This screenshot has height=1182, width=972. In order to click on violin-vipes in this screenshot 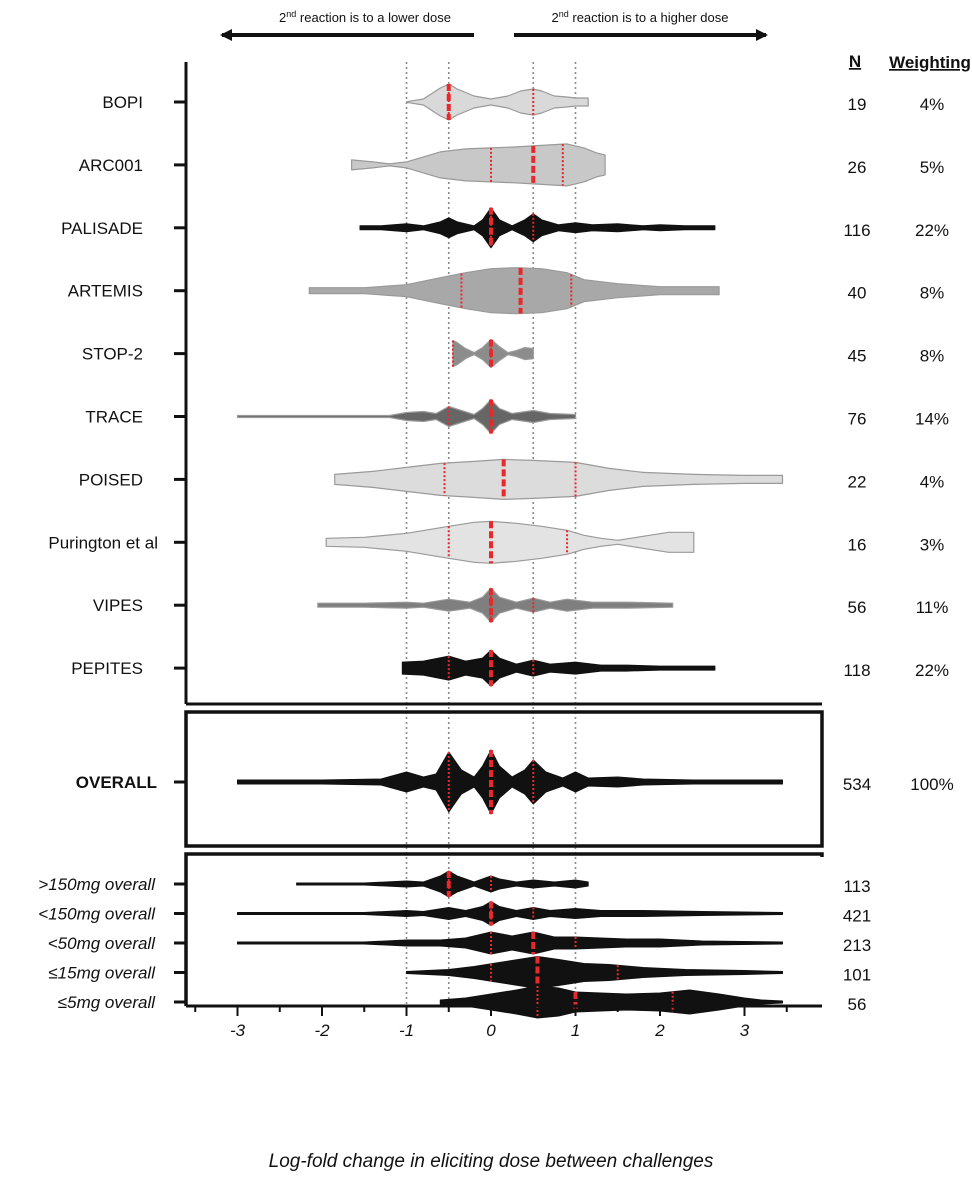, I will do `click(495, 605)`.